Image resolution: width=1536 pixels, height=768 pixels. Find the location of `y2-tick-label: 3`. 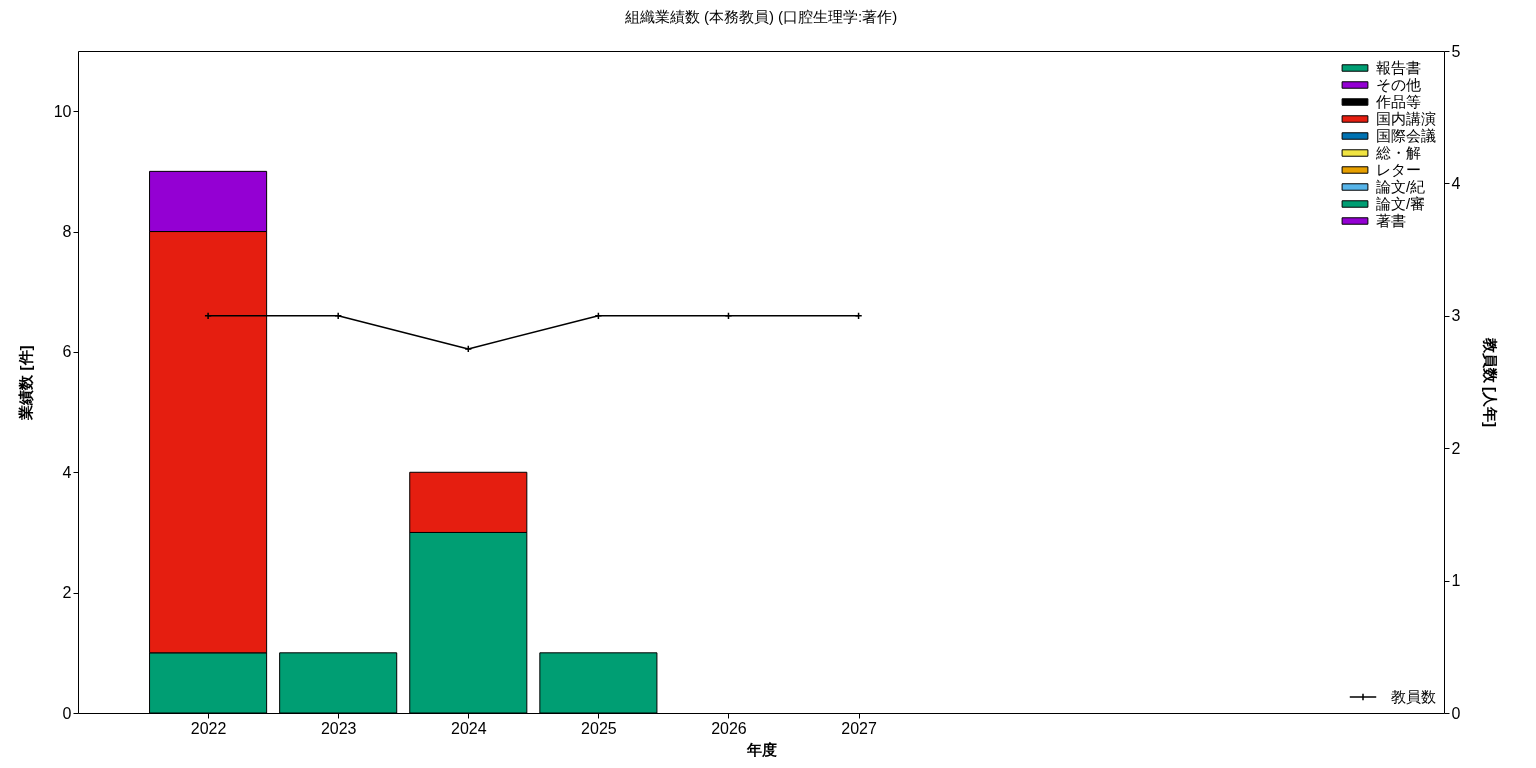

y2-tick-label: 3 is located at coordinates (1456, 316).